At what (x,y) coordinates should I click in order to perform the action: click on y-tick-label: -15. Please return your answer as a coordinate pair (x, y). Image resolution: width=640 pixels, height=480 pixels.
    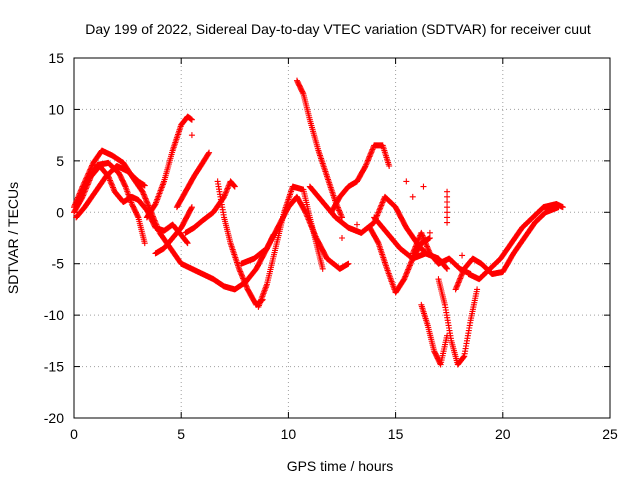
    Looking at the image, I should click on (54, 367).